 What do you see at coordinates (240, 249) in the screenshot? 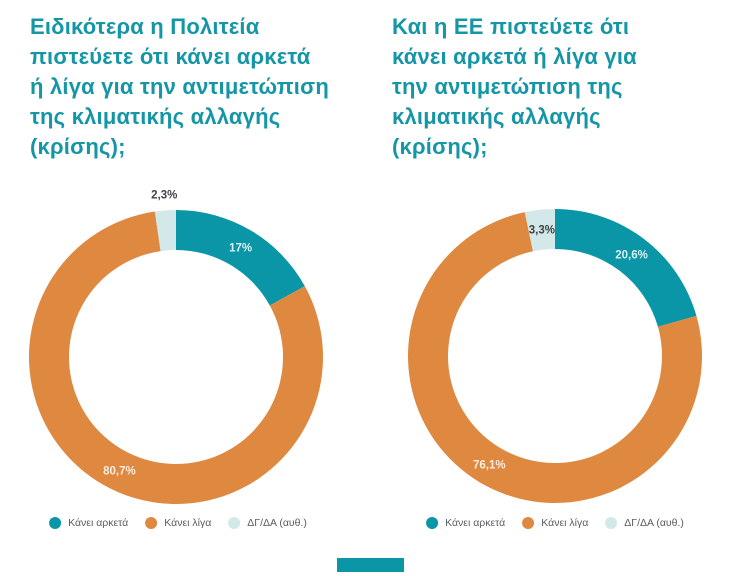
I see `slice-value-label: 17%` at bounding box center [240, 249].